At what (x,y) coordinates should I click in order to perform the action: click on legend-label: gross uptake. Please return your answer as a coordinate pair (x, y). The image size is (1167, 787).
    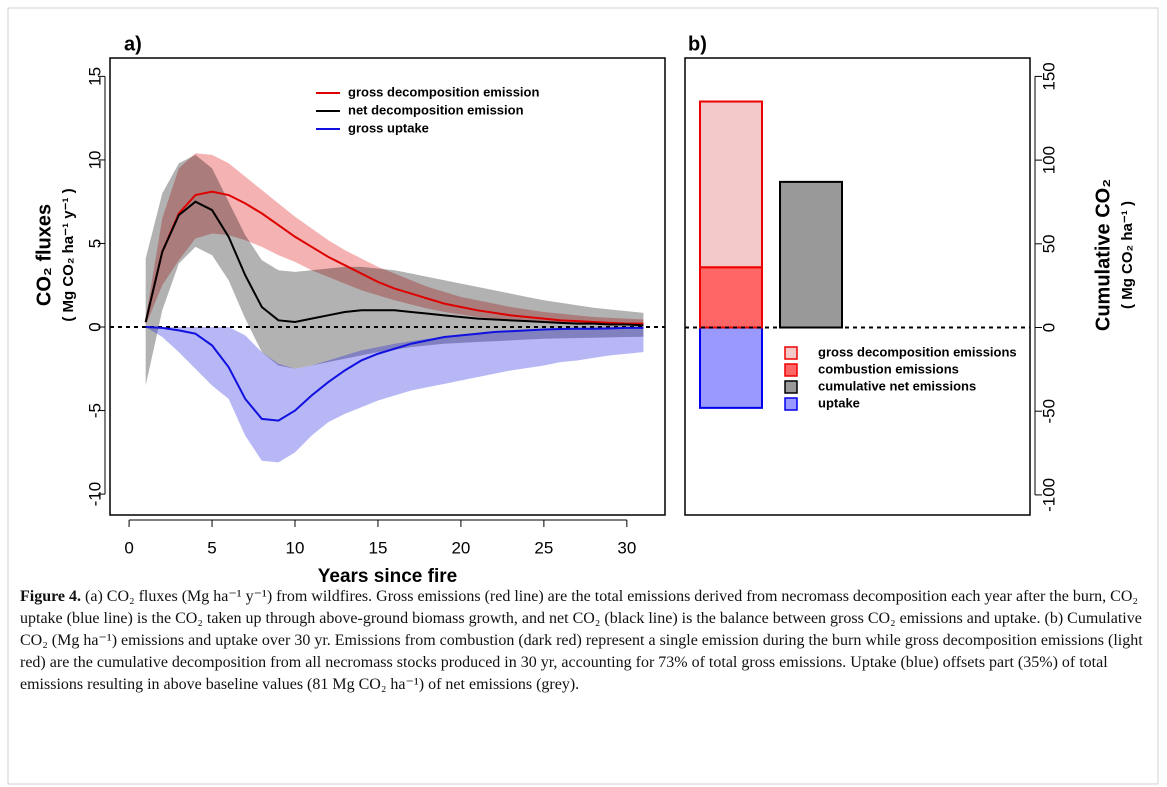
    Looking at the image, I should click on (388, 127).